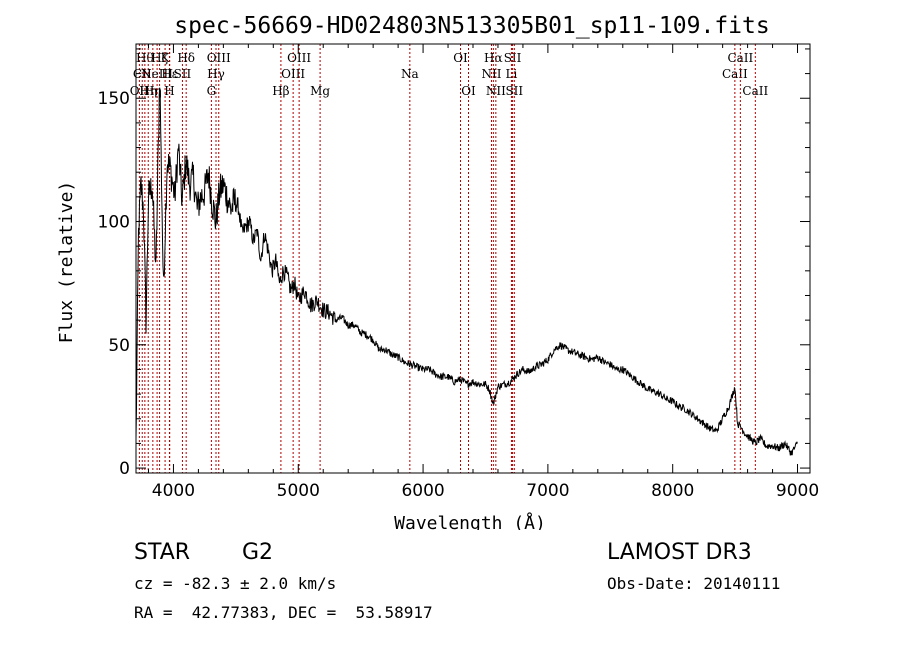  Describe the element at coordinates (258, 552) in the screenshot. I see `spectral-subclass: G2` at that location.